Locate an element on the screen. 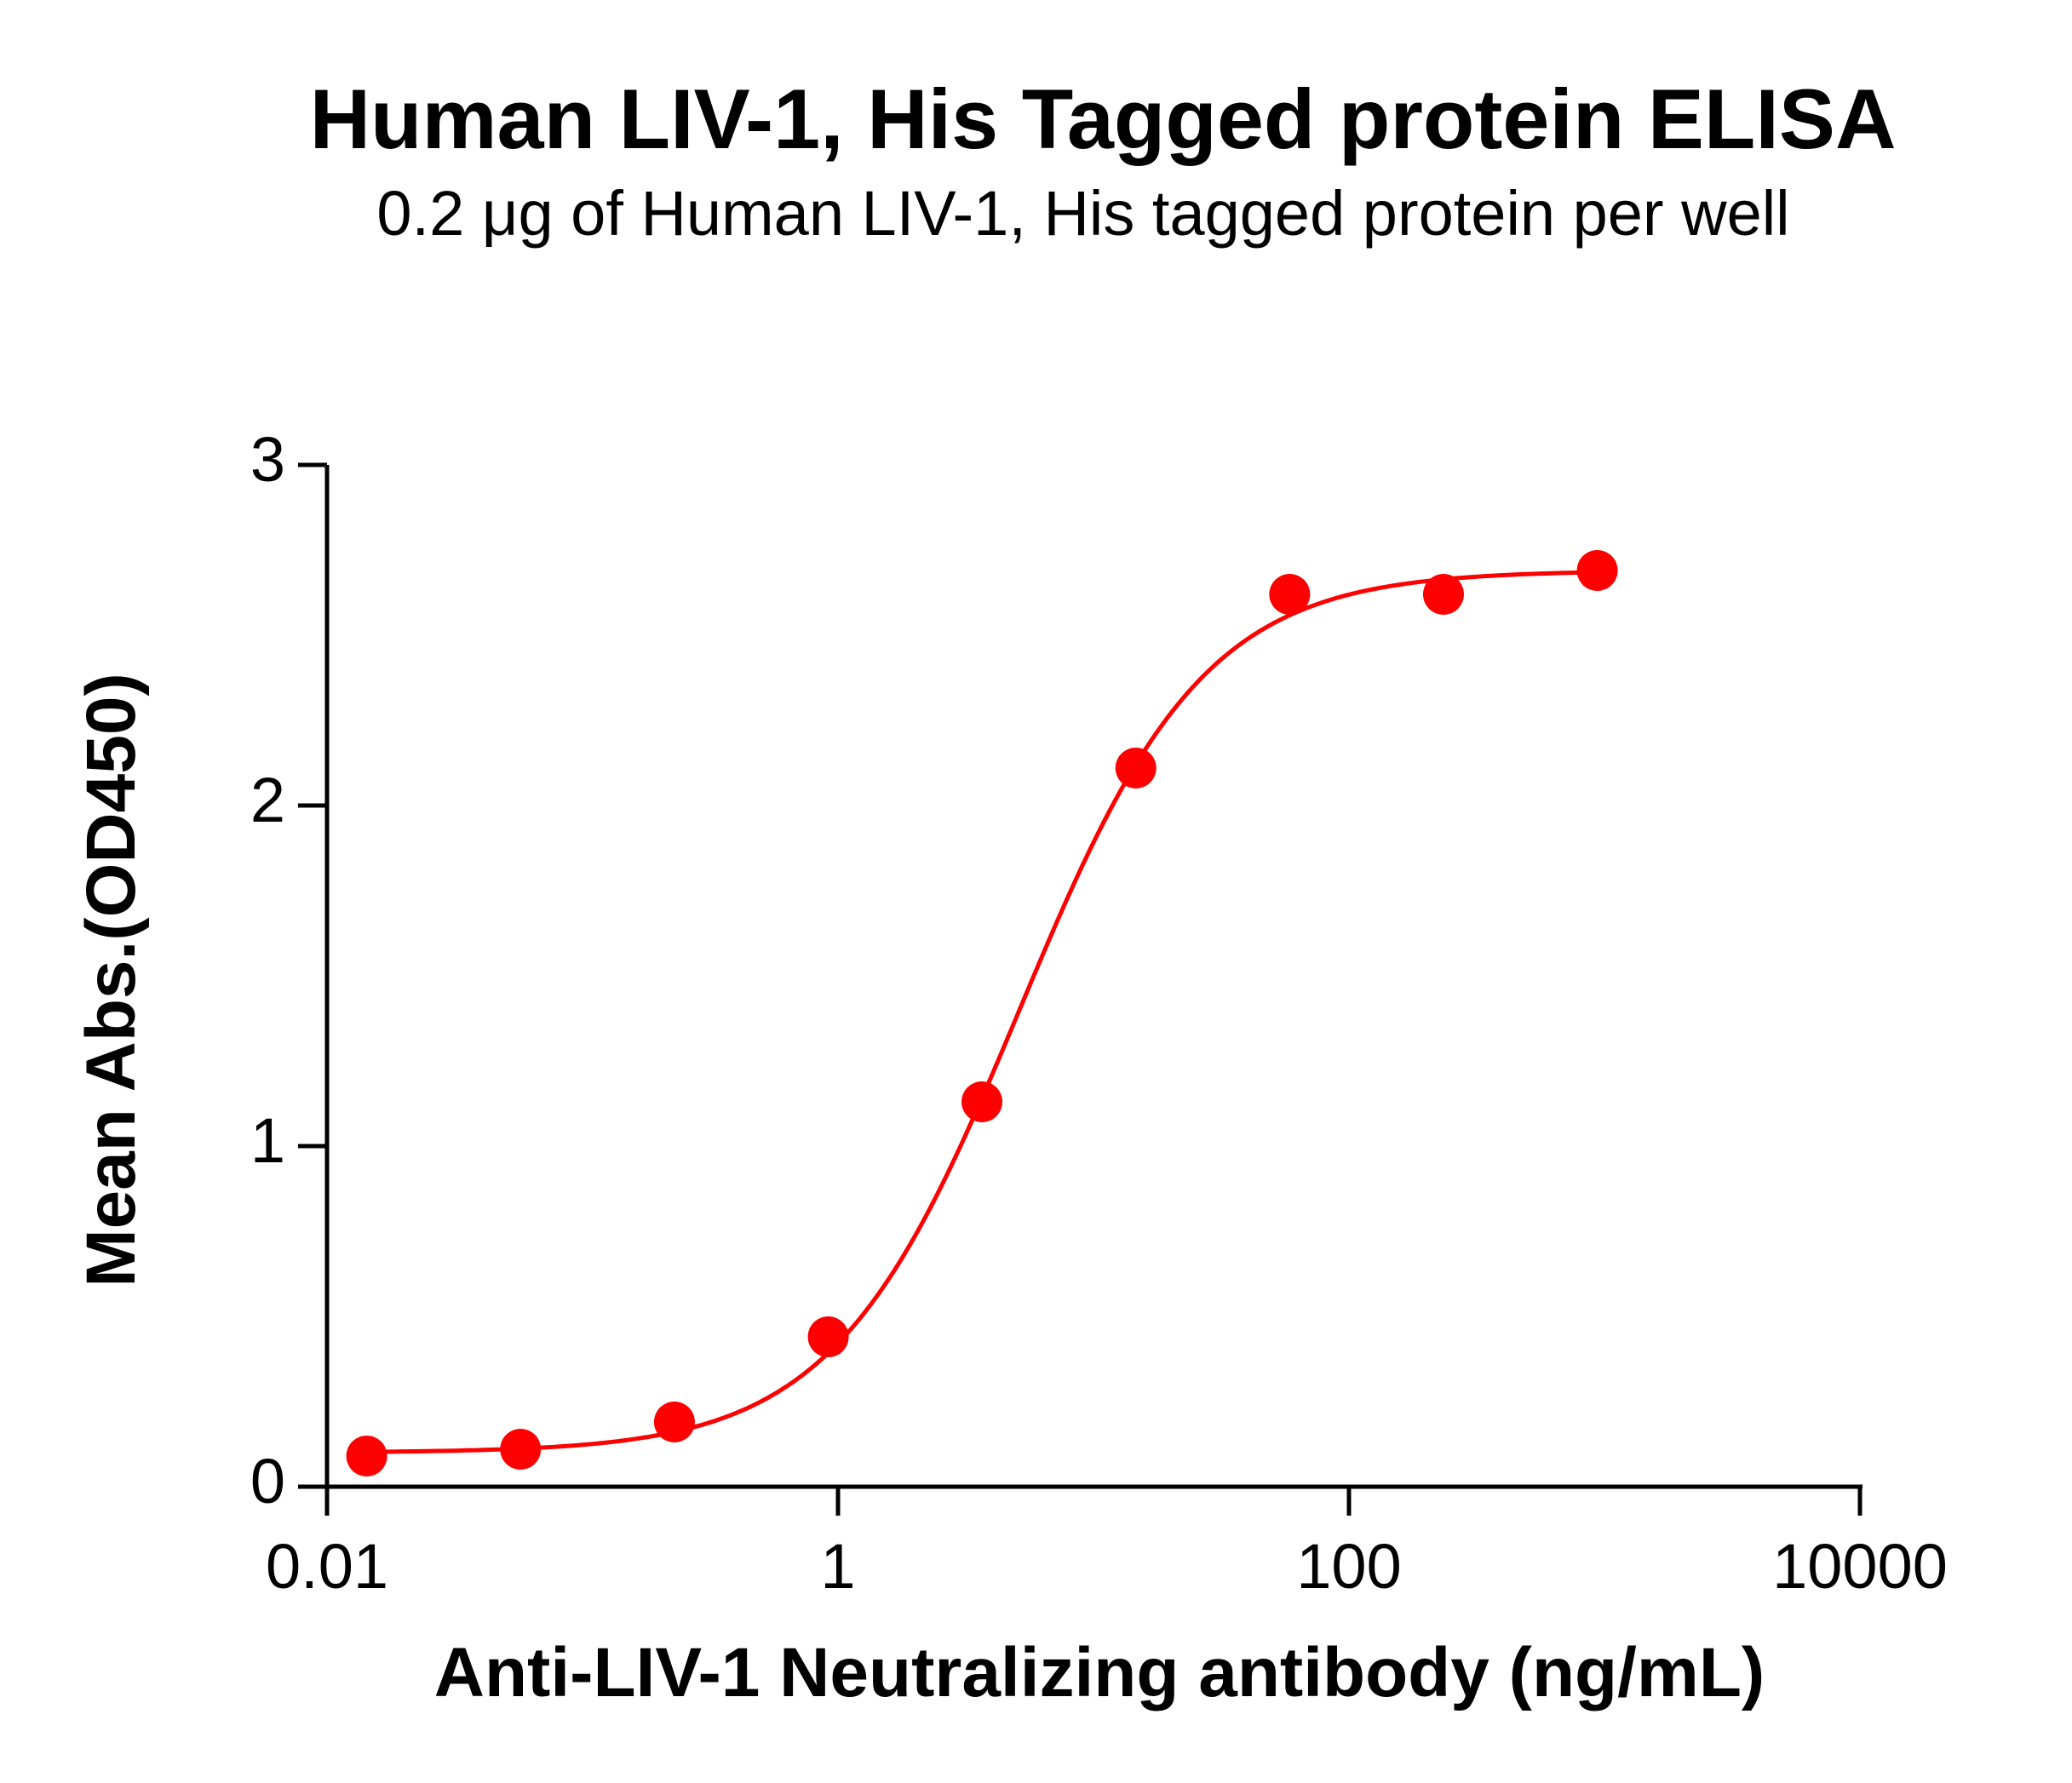  x-axis-title: Anti-LIV-1 Neutralizing antibody (ng/mL) is located at coordinates (1099, 1672).